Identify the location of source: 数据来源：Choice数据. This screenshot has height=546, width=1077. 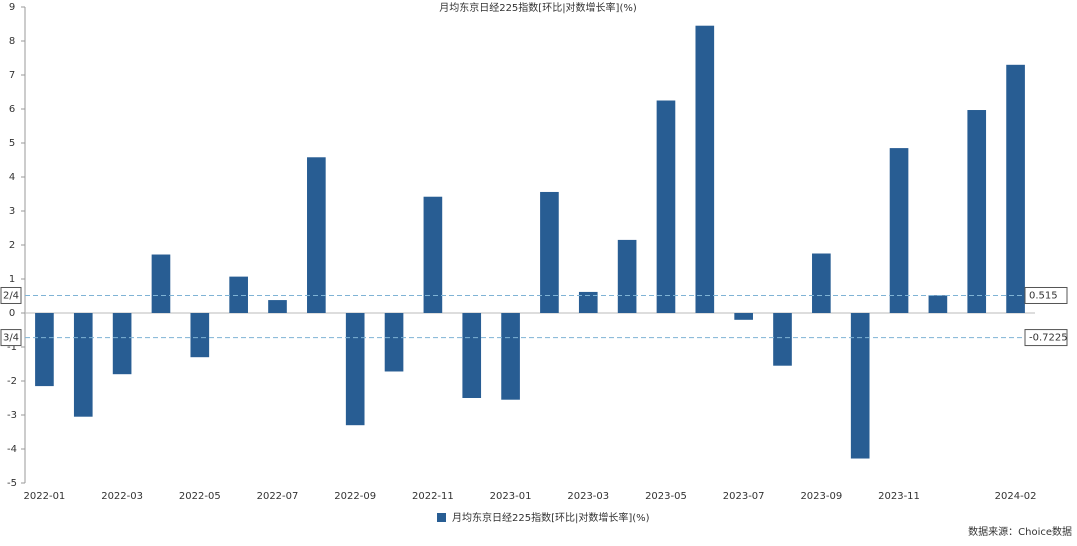
(1020, 531).